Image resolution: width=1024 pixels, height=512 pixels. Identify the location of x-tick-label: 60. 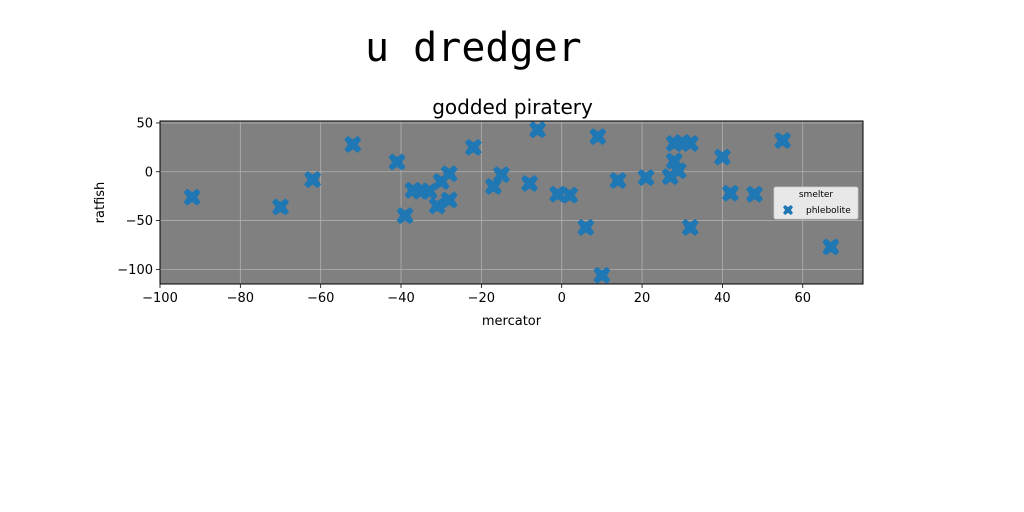
(802, 298).